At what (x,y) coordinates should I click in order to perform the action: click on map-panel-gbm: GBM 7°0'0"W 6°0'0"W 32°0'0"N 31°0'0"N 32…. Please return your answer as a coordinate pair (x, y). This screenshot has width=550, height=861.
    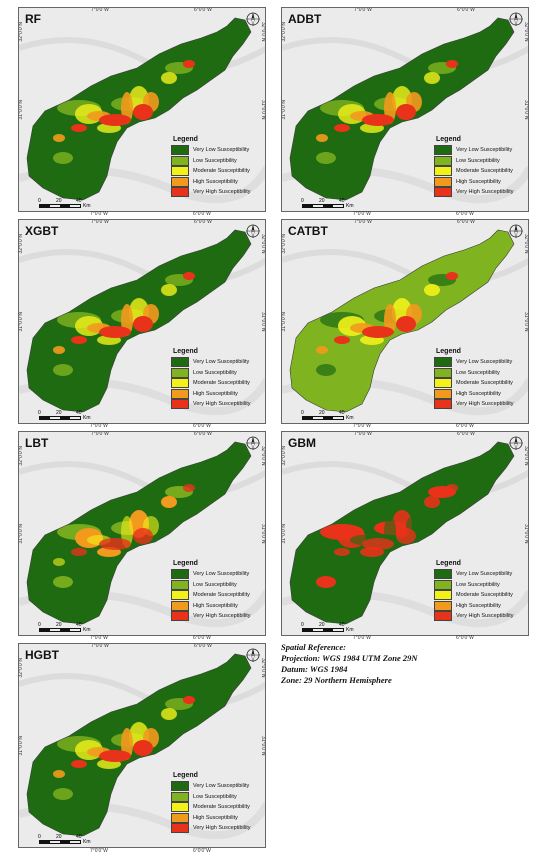
    Looking at the image, I should click on (405, 533).